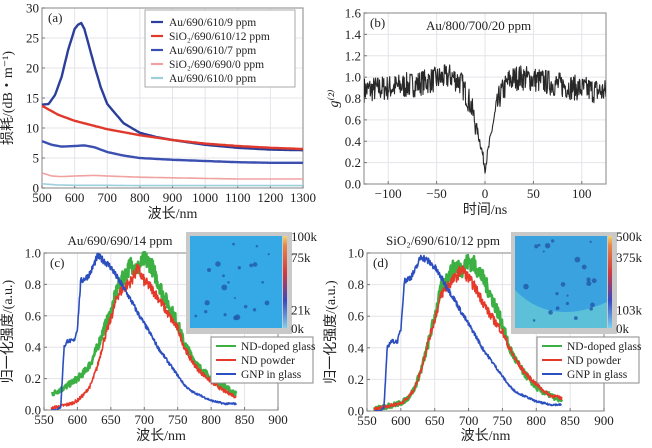 The width and height of the screenshot is (652, 448). What do you see at coordinates (119, 240) in the screenshot?
I see `chart-title: Au/690/690/14 ppm` at bounding box center [119, 240].